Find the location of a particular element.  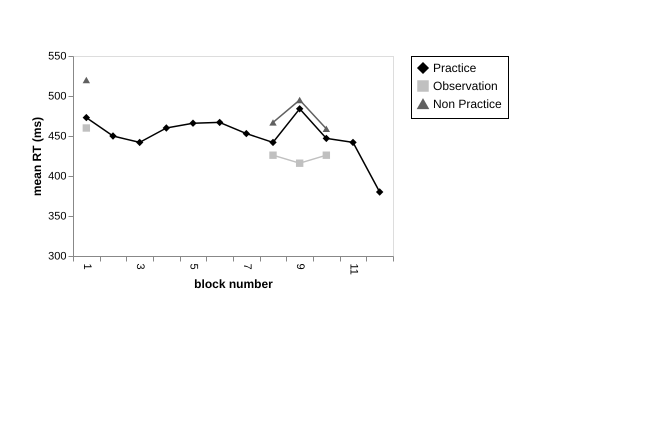

y-axis-title: mean RT (ms) is located at coordinates (37, 156).